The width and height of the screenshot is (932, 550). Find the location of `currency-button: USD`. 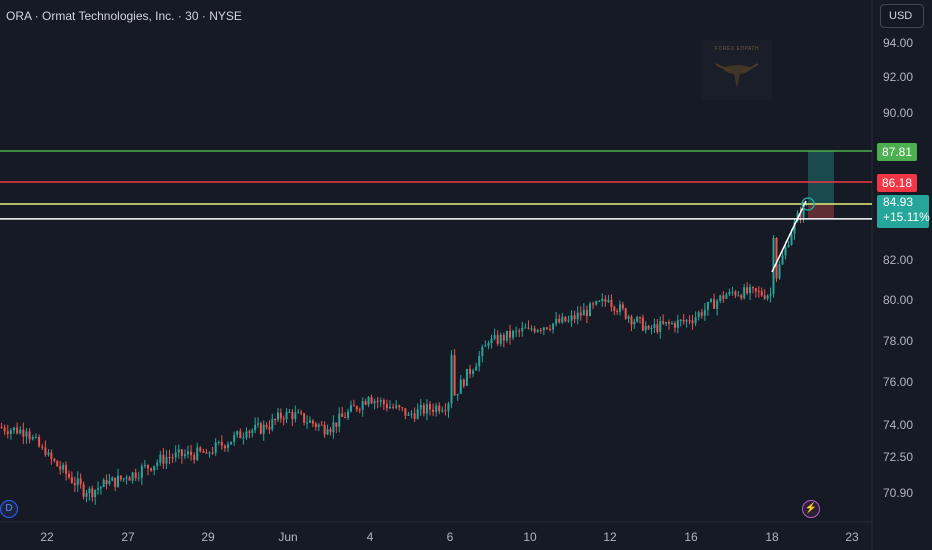

currency-button: USD is located at coordinates (902, 16).